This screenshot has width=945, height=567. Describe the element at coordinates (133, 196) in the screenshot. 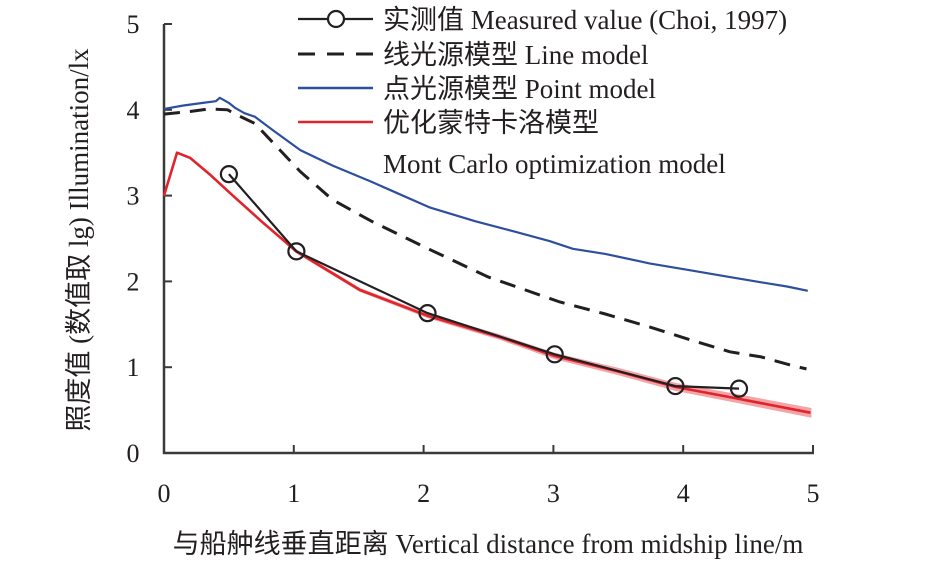

I see `y-tick-label: 3` at that location.